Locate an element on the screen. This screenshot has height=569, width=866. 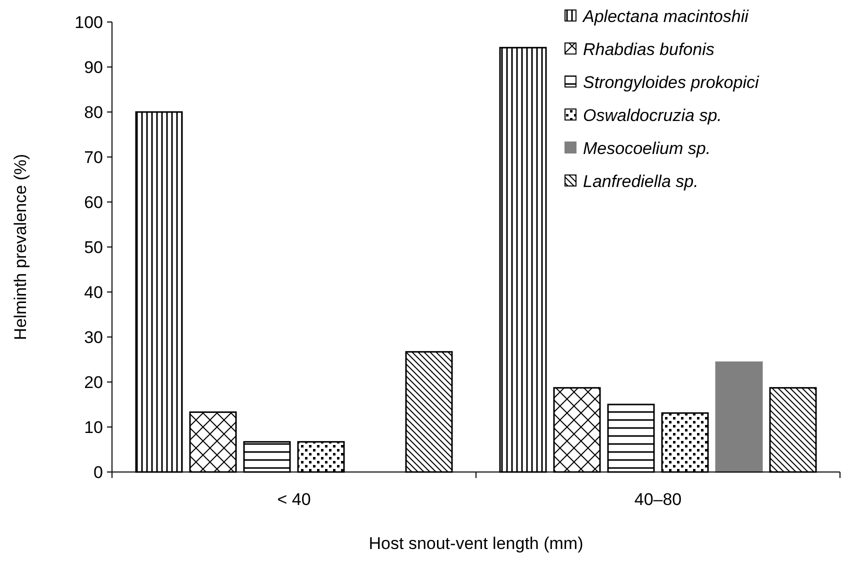
y-tick-label: 90 is located at coordinates (93, 67).